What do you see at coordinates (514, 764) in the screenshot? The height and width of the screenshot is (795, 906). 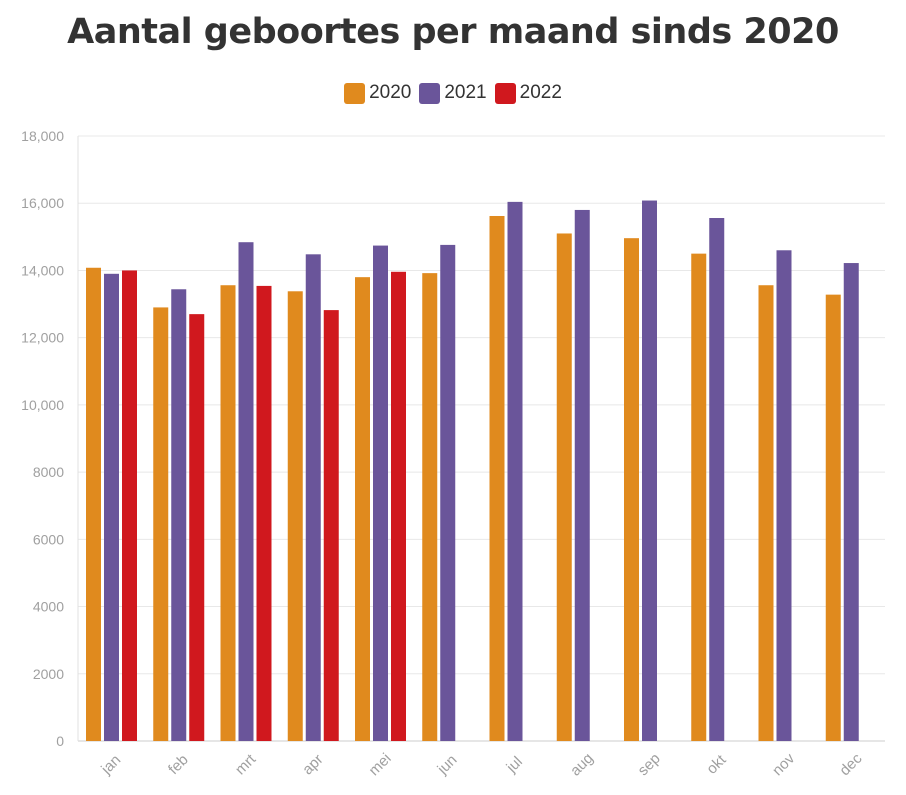 I see `x-tick-label: jul` at bounding box center [514, 764].